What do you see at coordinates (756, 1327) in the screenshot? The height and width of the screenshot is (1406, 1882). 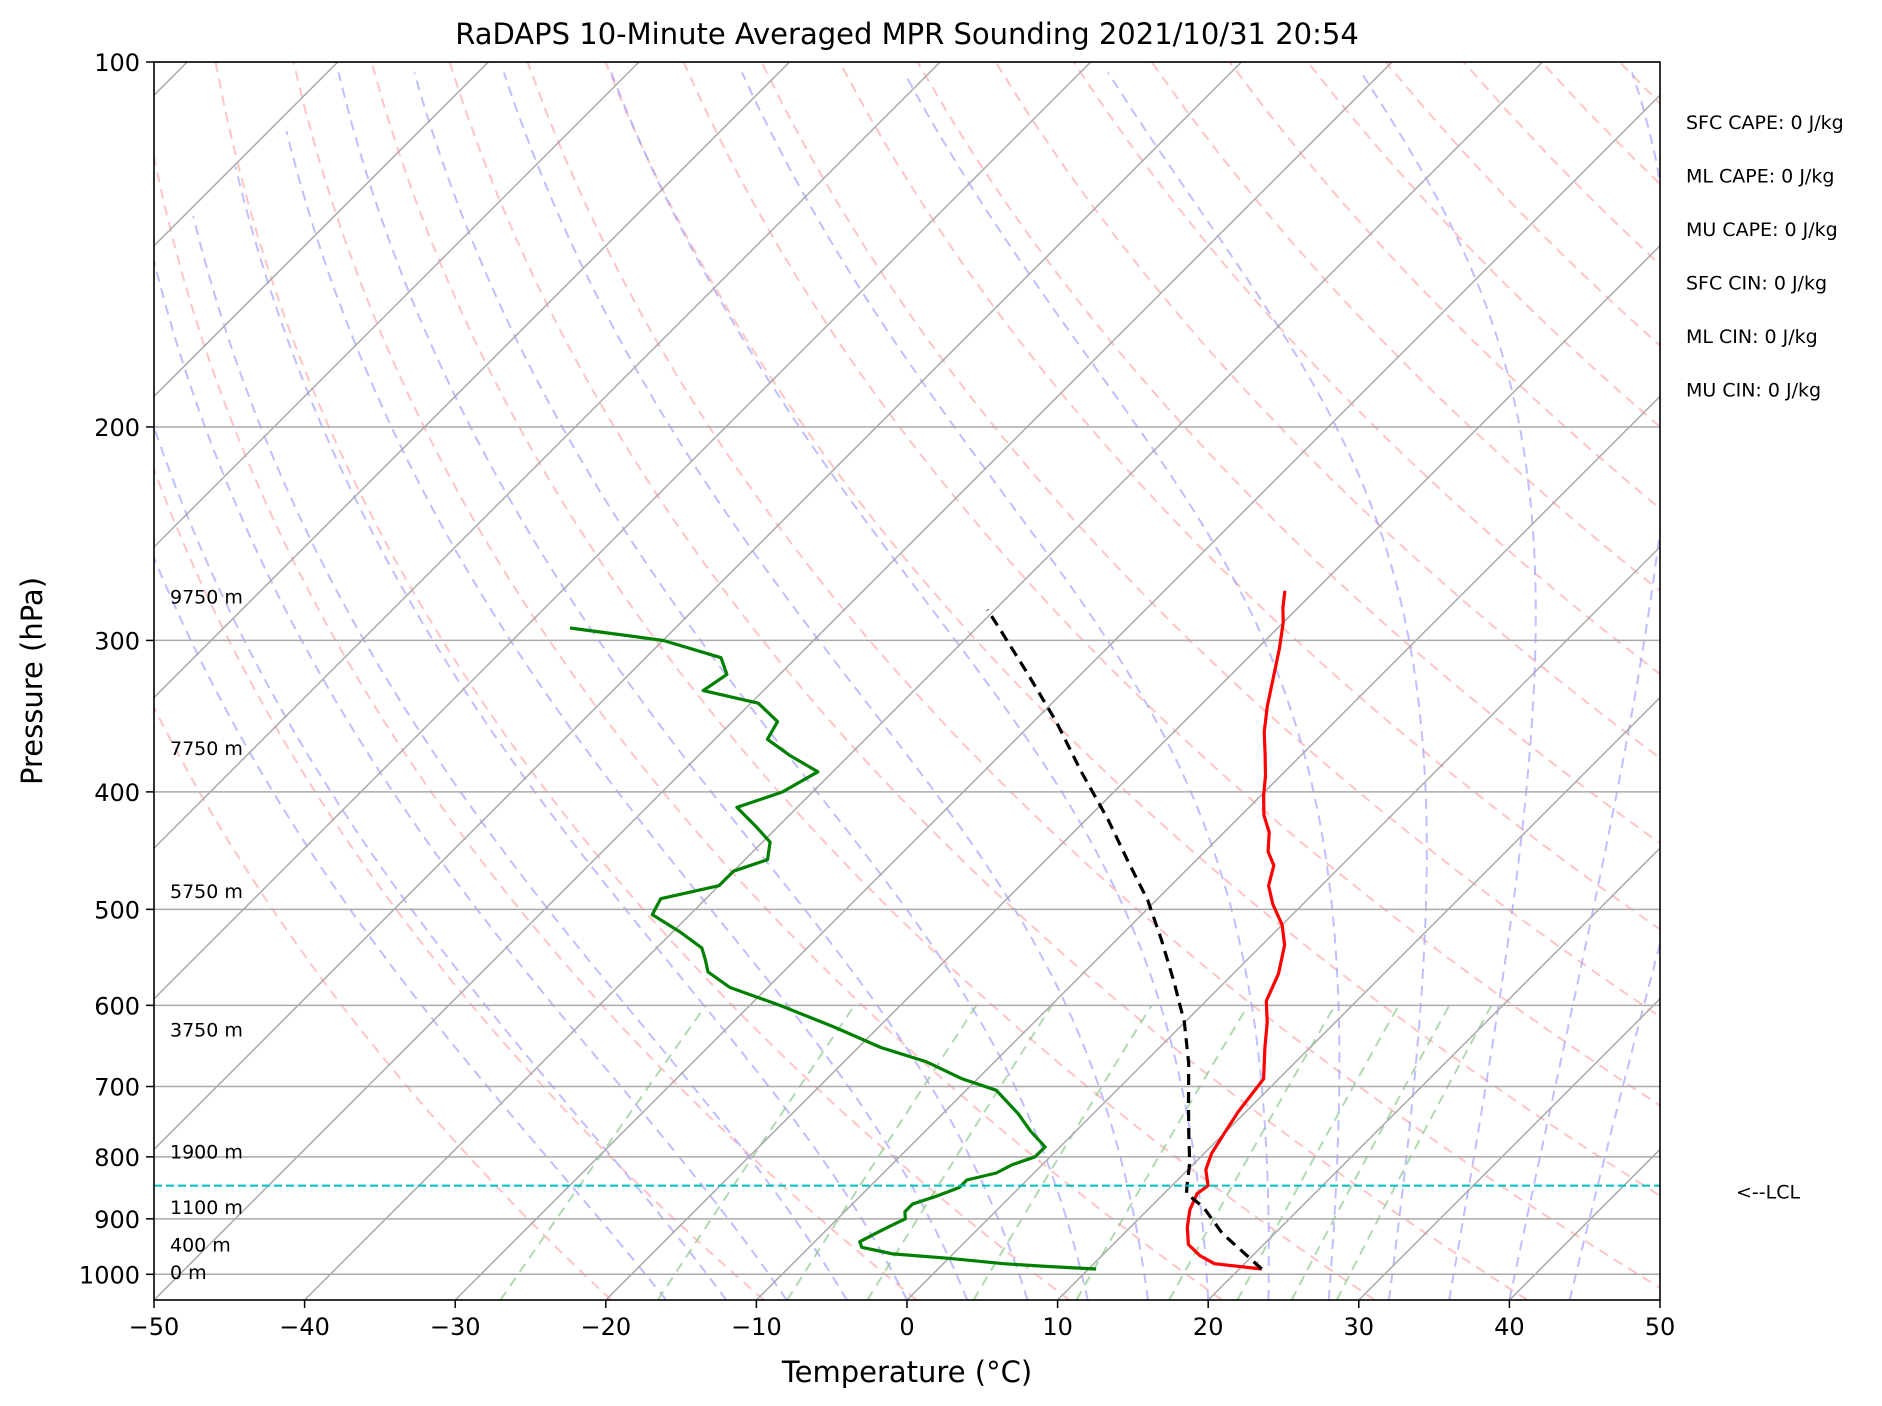 I see `x-tick-label: −10` at bounding box center [756, 1327].